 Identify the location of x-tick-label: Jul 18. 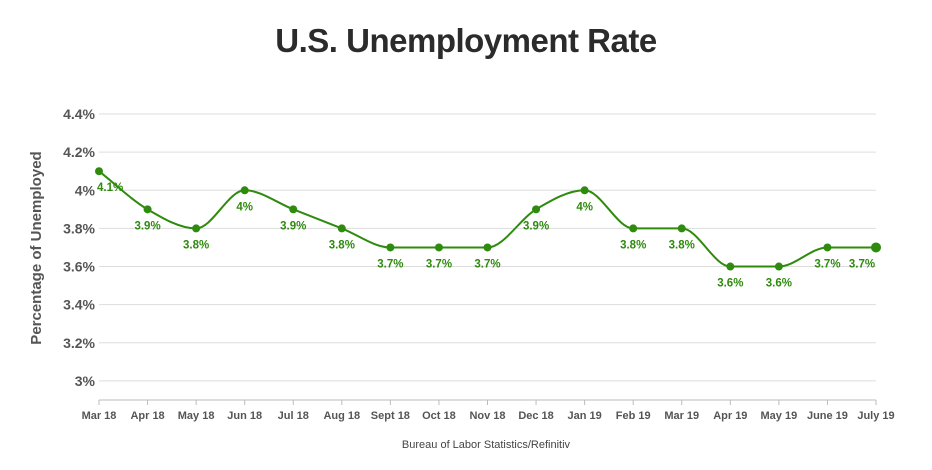
(293, 416).